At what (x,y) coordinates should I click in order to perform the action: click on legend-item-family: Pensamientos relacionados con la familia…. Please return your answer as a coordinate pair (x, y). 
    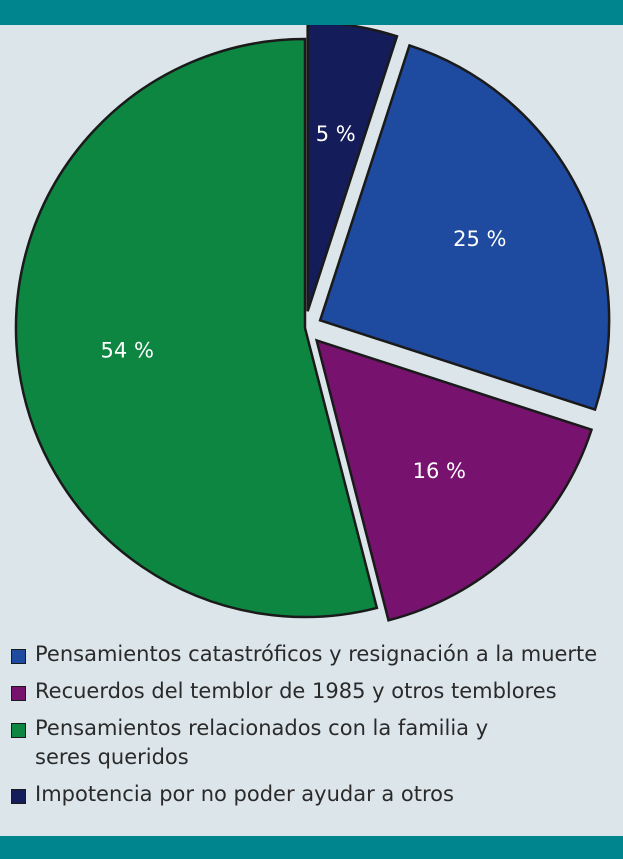
    Looking at the image, I should click on (311, 743).